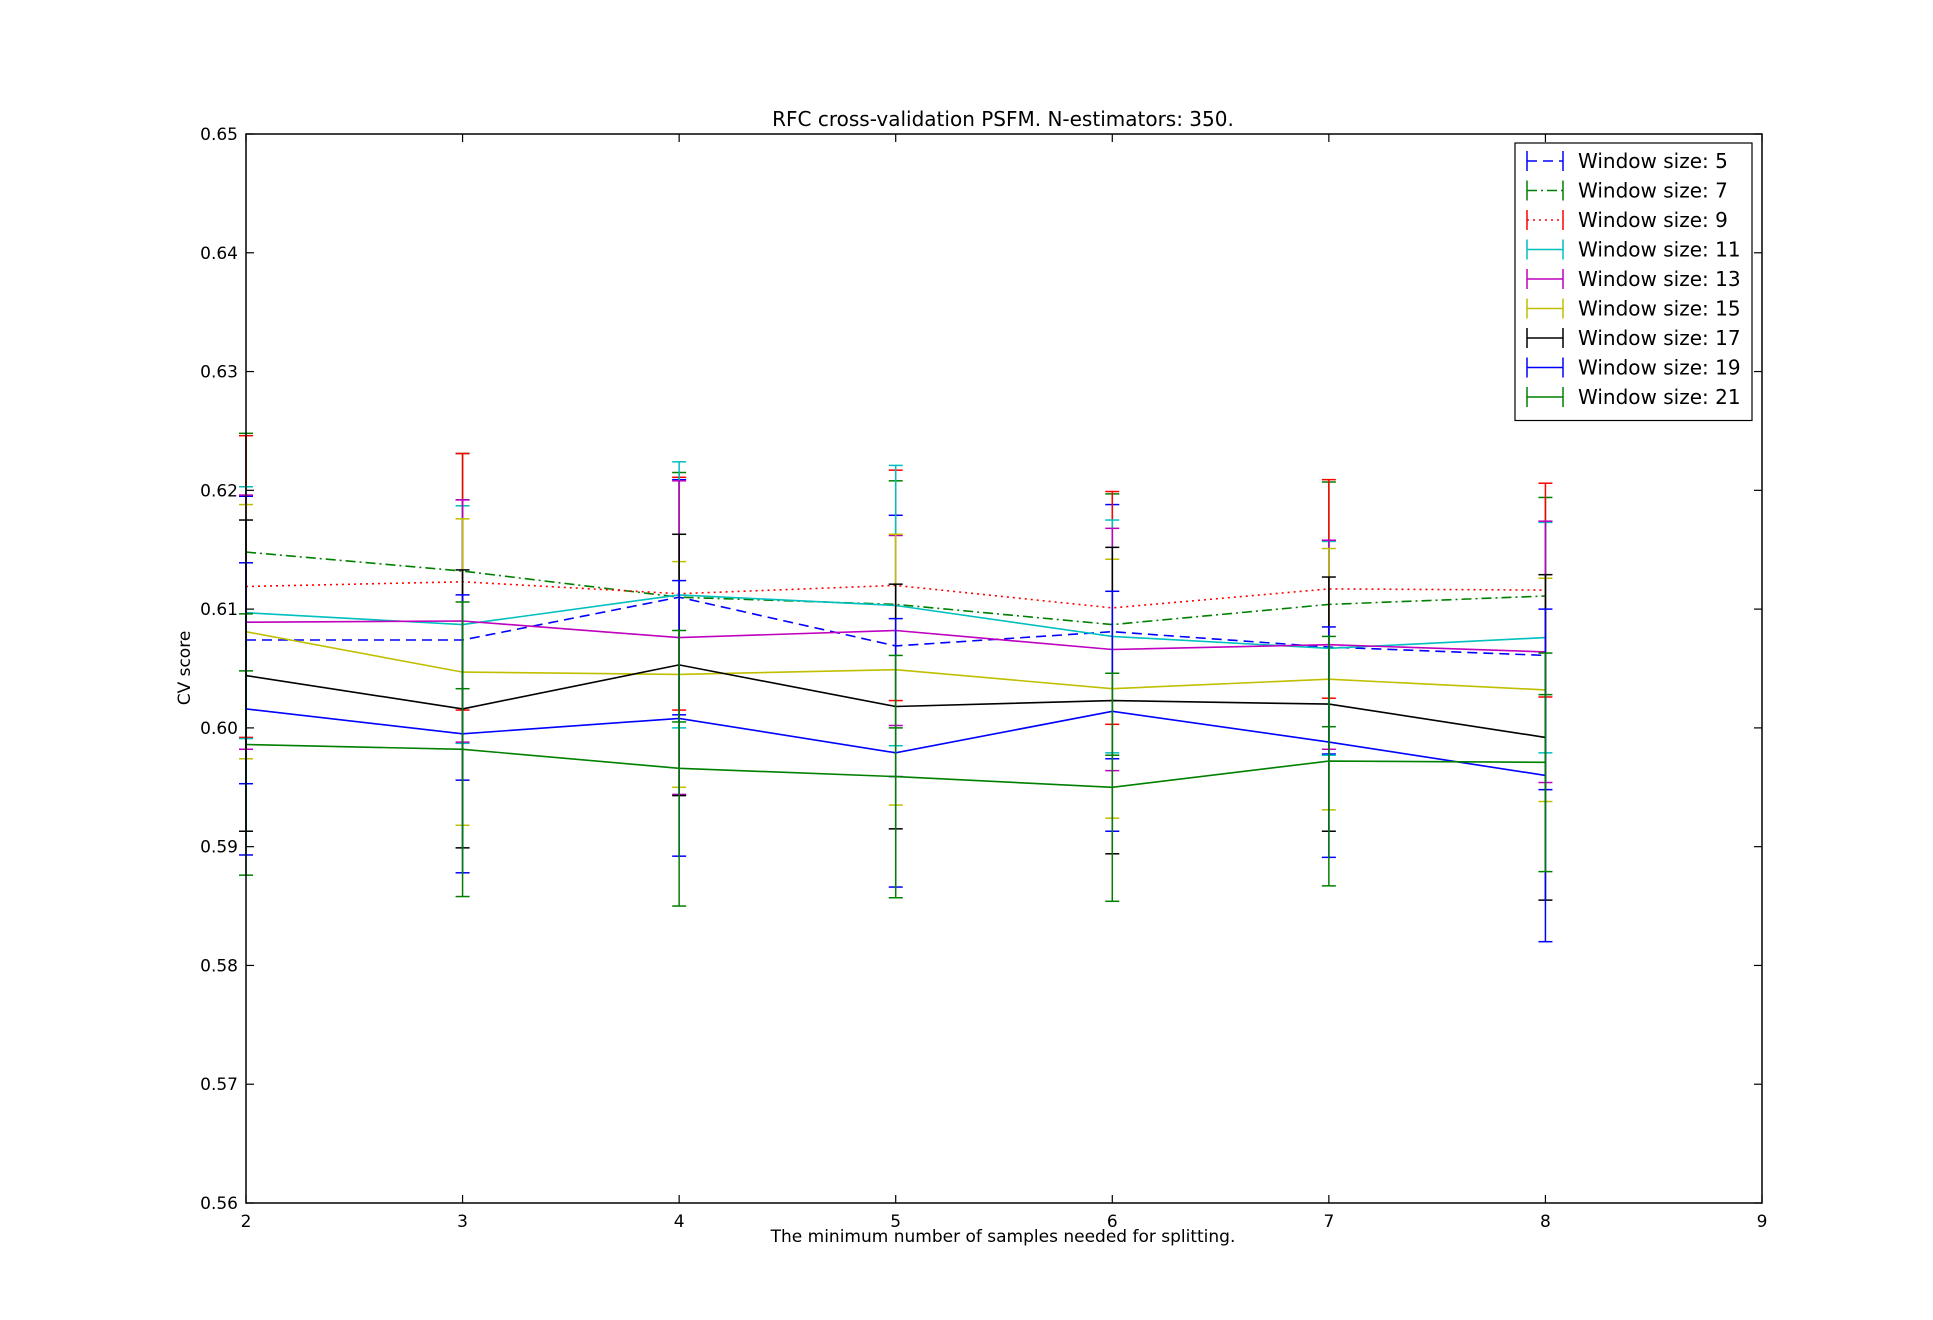  Describe the element at coordinates (679, 1222) in the screenshot. I see `x-tick-label: 4` at that location.